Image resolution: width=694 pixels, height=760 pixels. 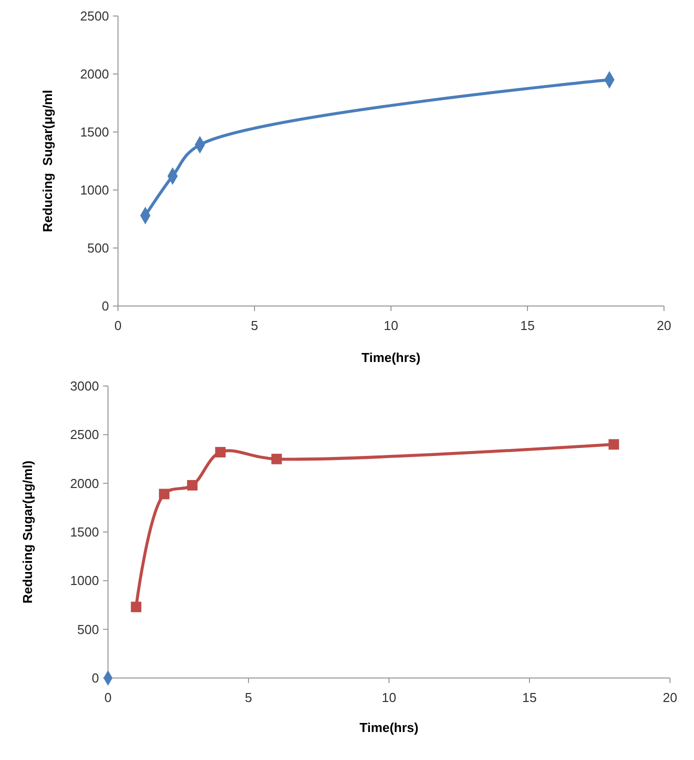 What do you see at coordinates (27, 532) in the screenshot?
I see `y-axis-title: Reducing Sugar(μg/ml)` at bounding box center [27, 532].